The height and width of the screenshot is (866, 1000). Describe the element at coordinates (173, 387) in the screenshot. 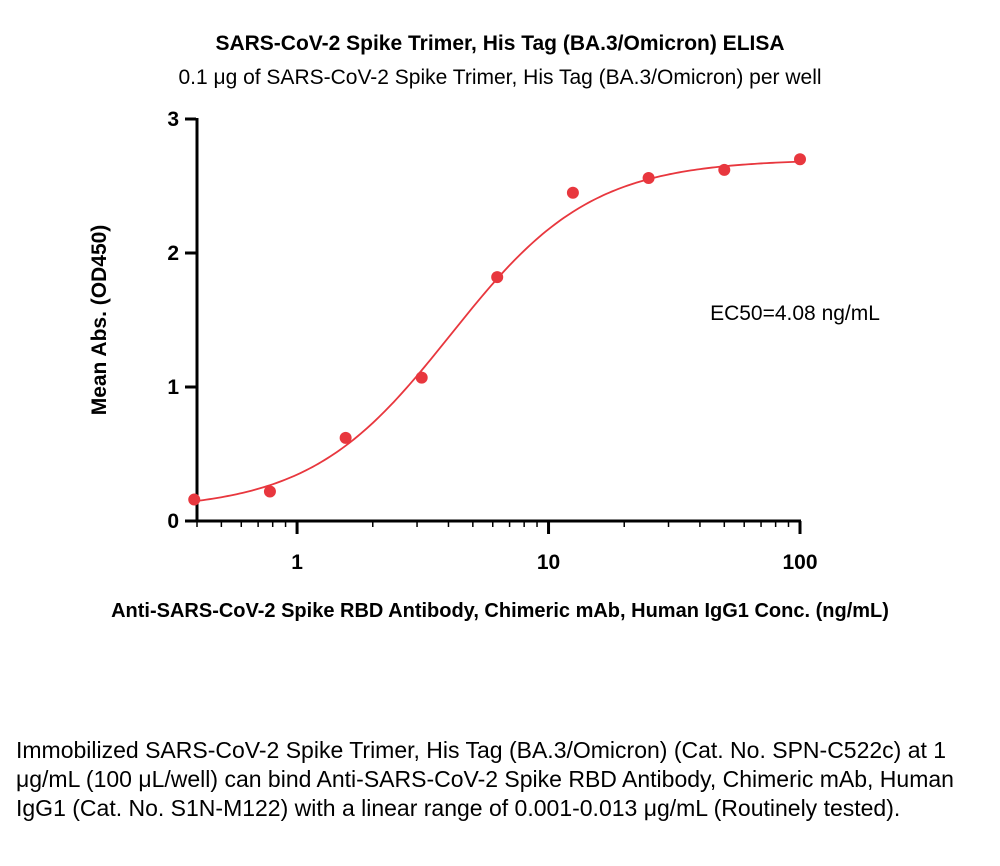

I see `y-tick-label: 1` at that location.